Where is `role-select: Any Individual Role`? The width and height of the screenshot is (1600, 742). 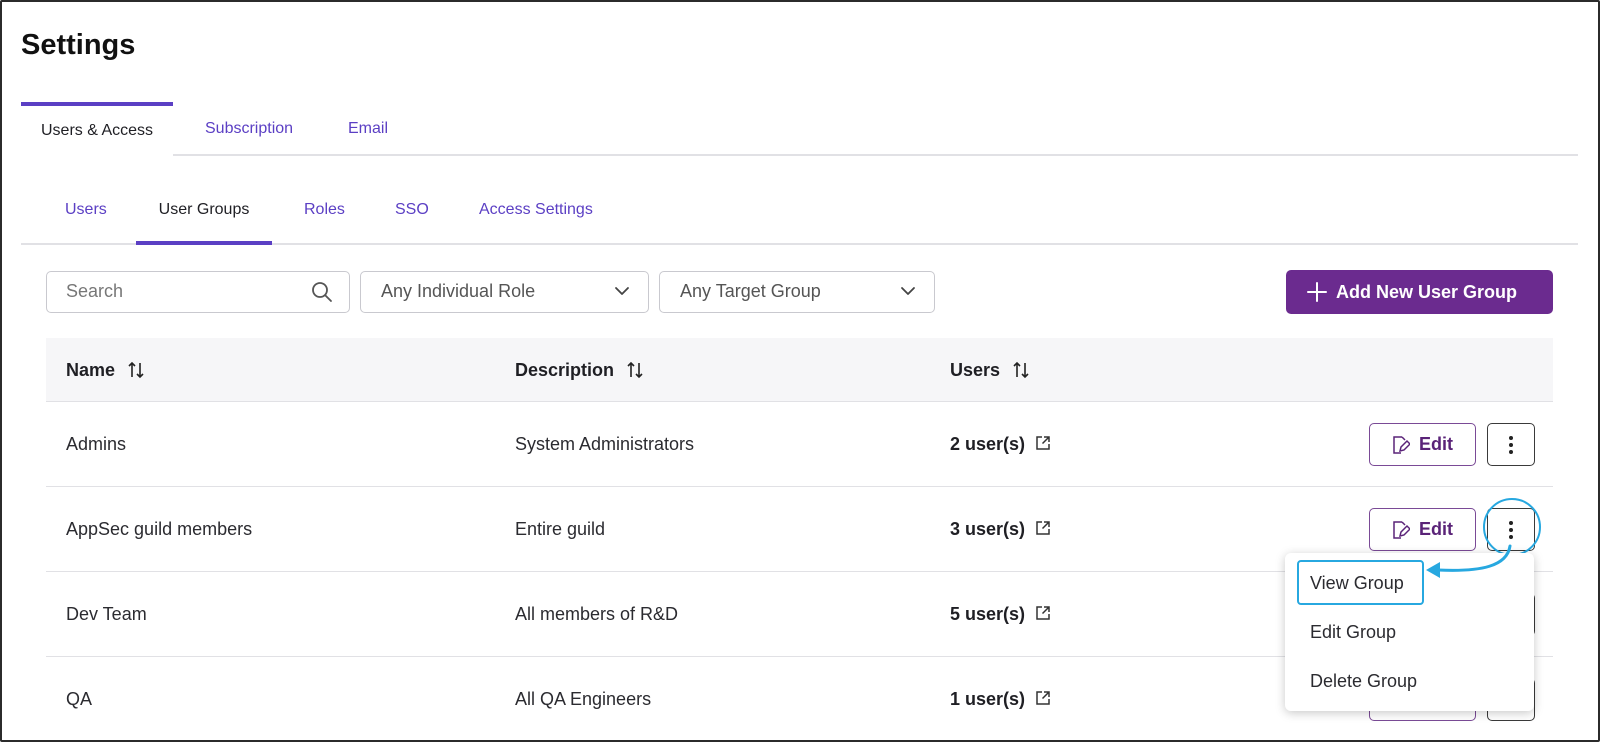 role-select: Any Individual Role is located at coordinates (504, 292).